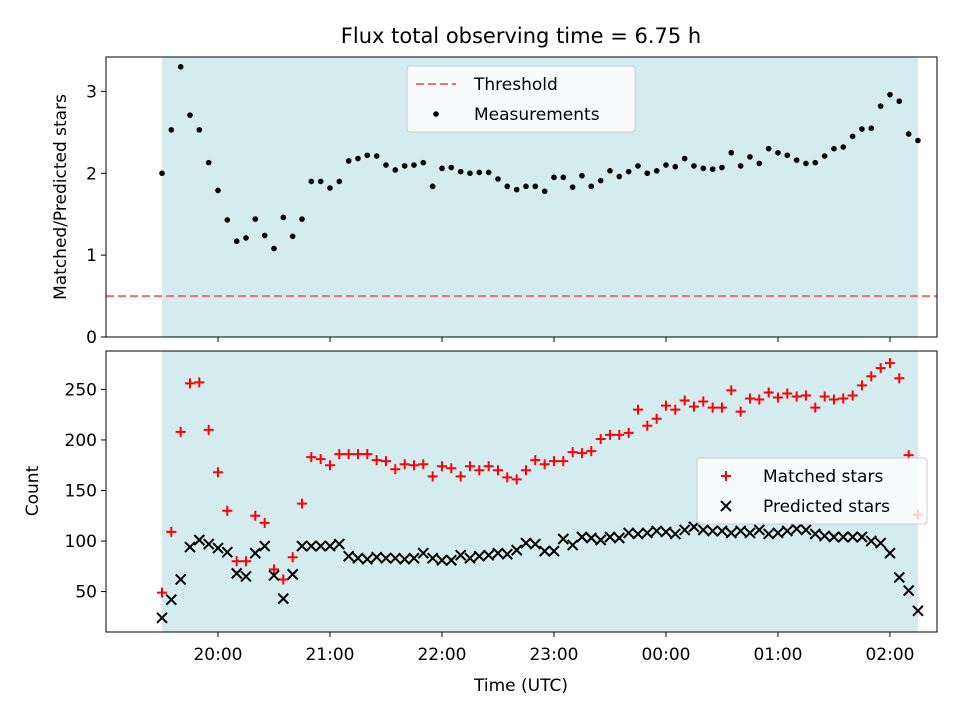  I want to click on top-panel-legend: Threshold Measurements, so click(521, 99).